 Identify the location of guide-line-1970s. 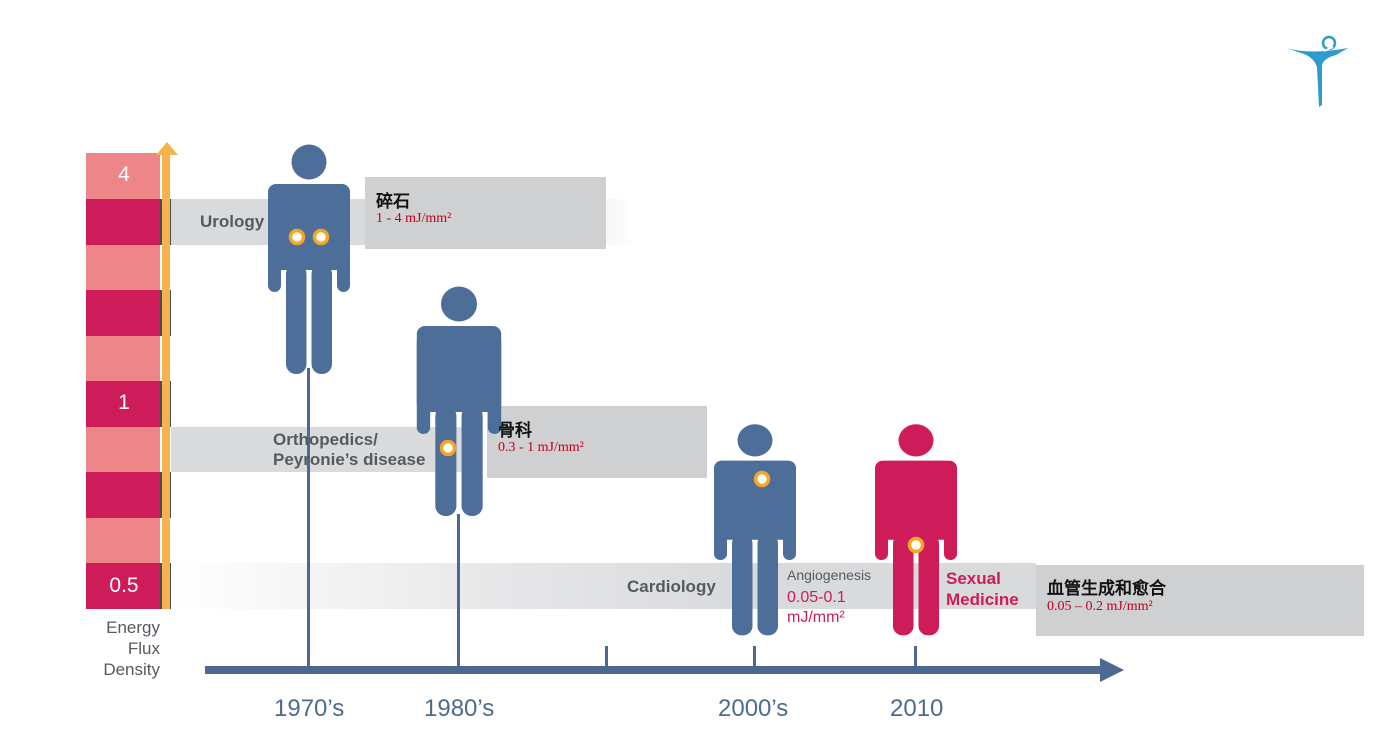
(308, 518).